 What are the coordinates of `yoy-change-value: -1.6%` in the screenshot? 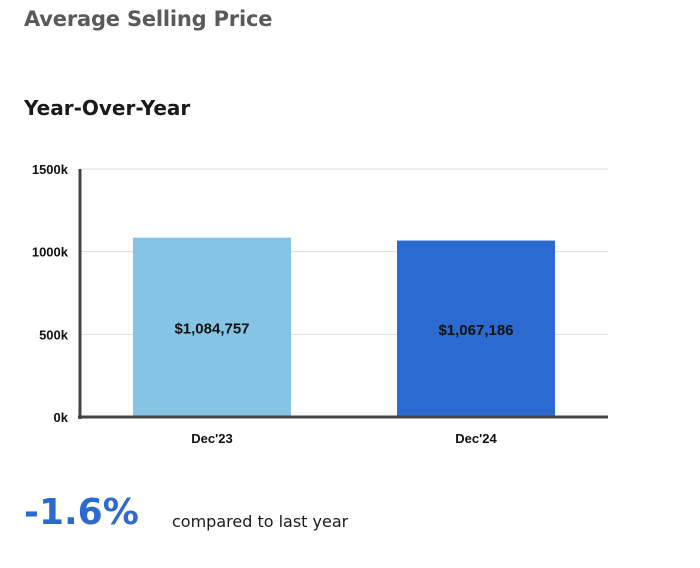 It's located at (81, 512).